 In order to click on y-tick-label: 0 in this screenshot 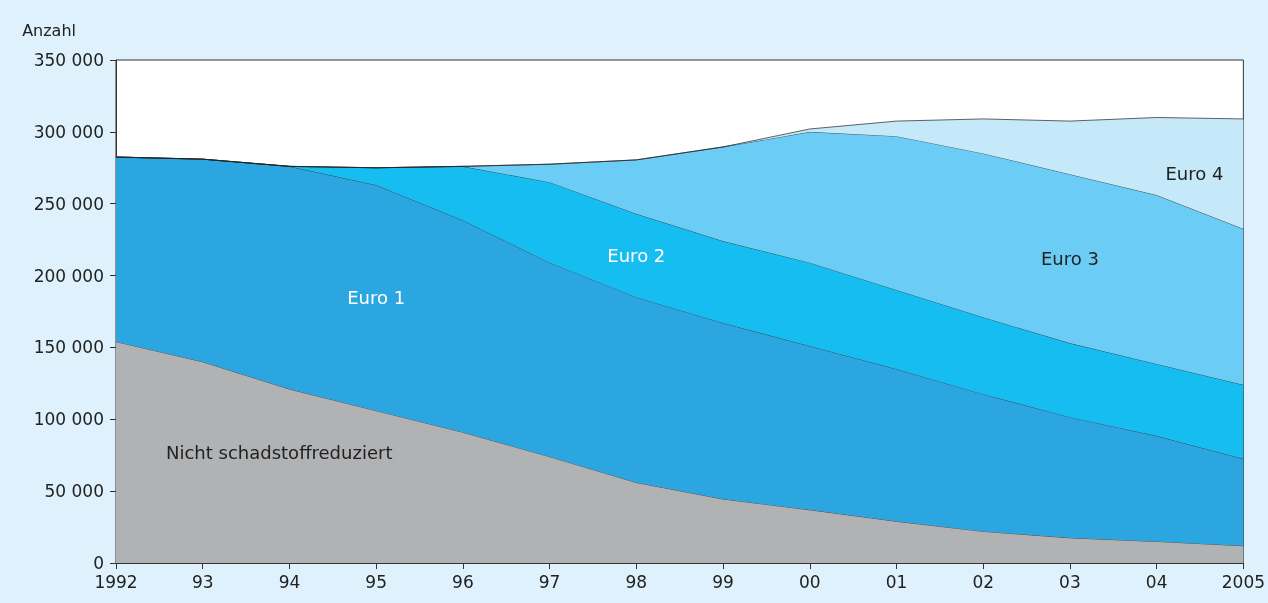, I will do `click(98, 563)`.